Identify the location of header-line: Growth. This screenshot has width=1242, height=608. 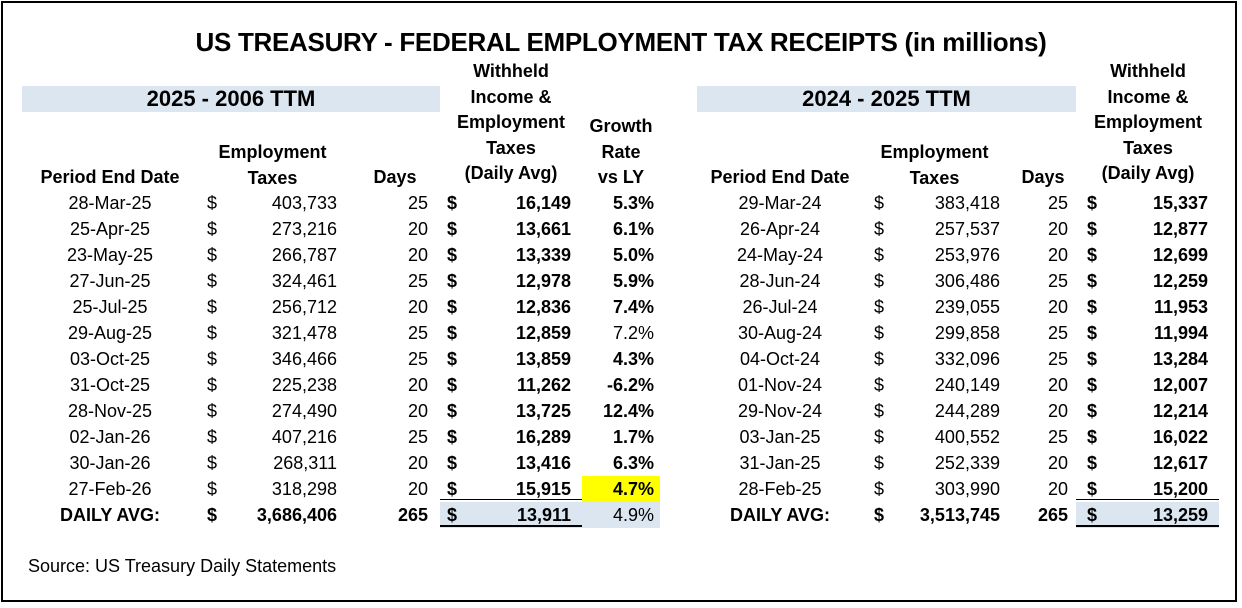
(621, 126).